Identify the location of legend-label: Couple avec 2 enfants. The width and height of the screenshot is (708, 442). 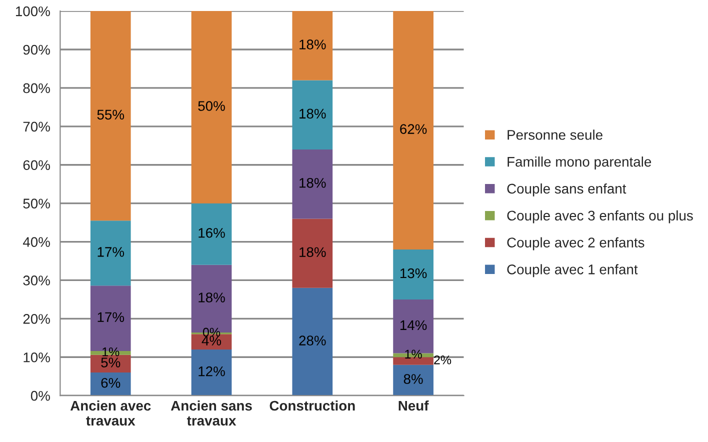
(575, 243).